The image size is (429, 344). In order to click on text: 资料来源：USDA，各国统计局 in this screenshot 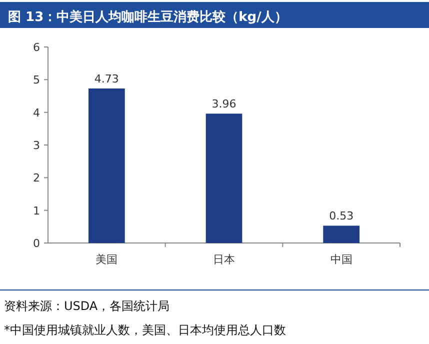, I will do `click(87, 306)`.